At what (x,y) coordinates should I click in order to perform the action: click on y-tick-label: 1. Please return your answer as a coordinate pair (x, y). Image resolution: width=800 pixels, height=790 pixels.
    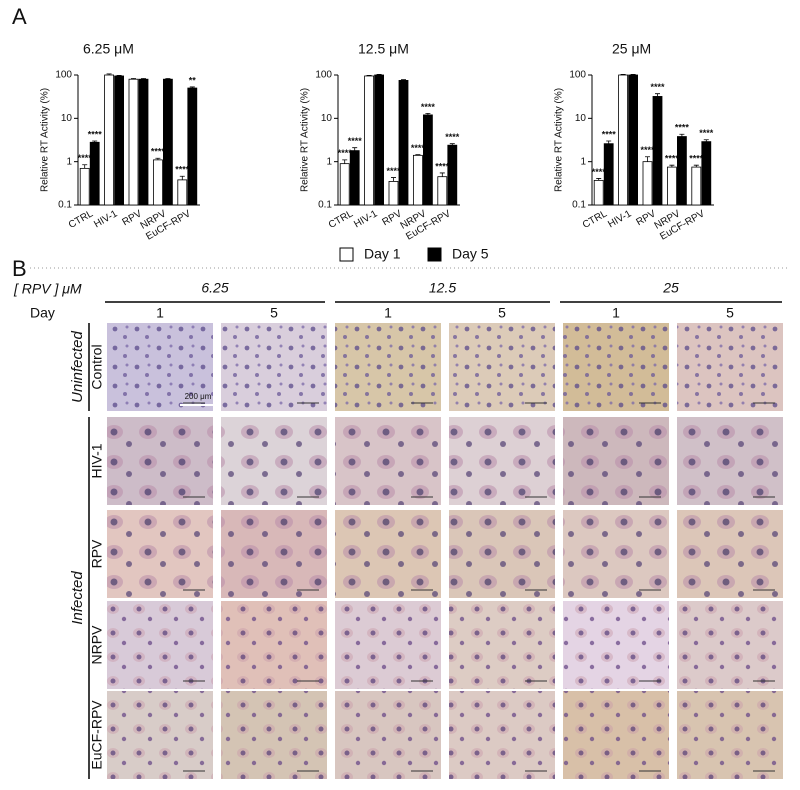
    Looking at the image, I should click on (583, 161).